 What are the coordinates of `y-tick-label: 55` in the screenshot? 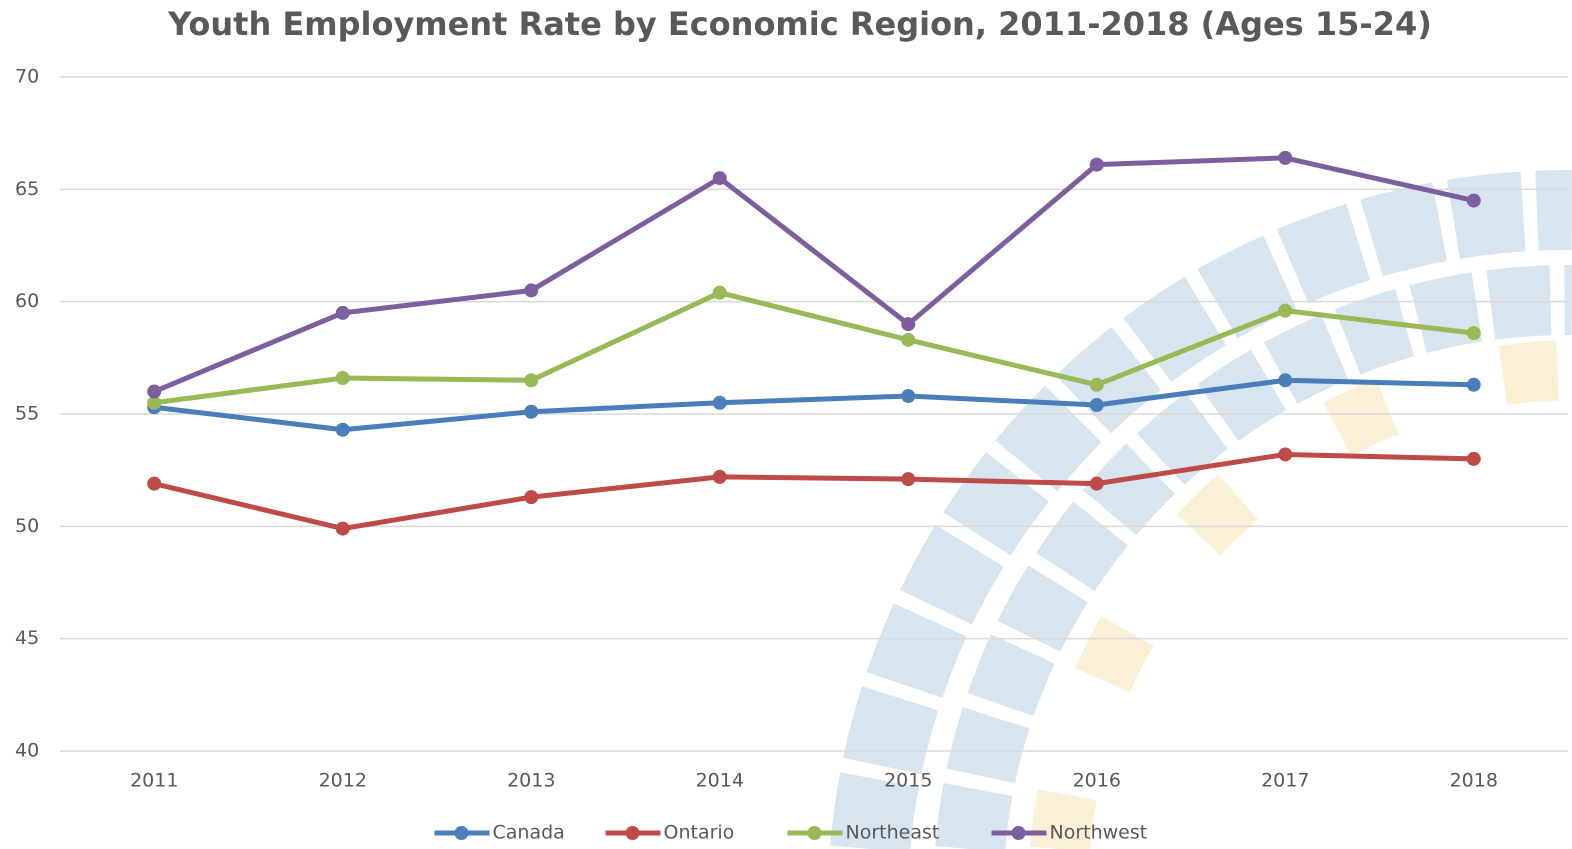 It's located at (27, 414).